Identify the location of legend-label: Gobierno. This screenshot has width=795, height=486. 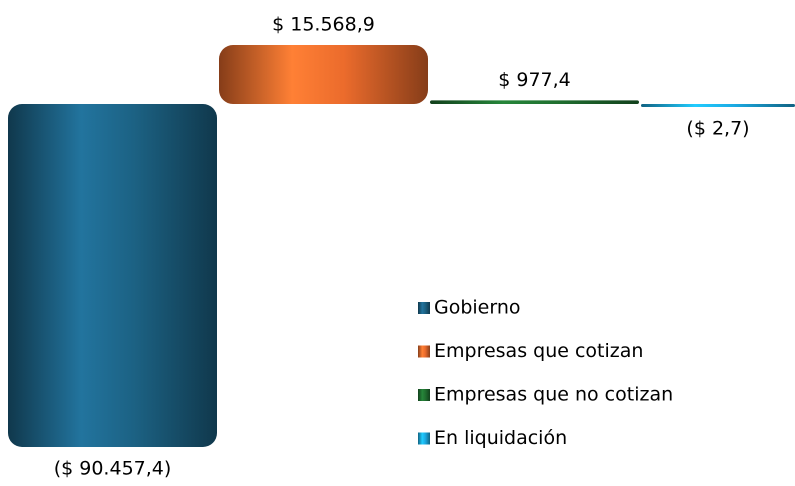
(477, 308).